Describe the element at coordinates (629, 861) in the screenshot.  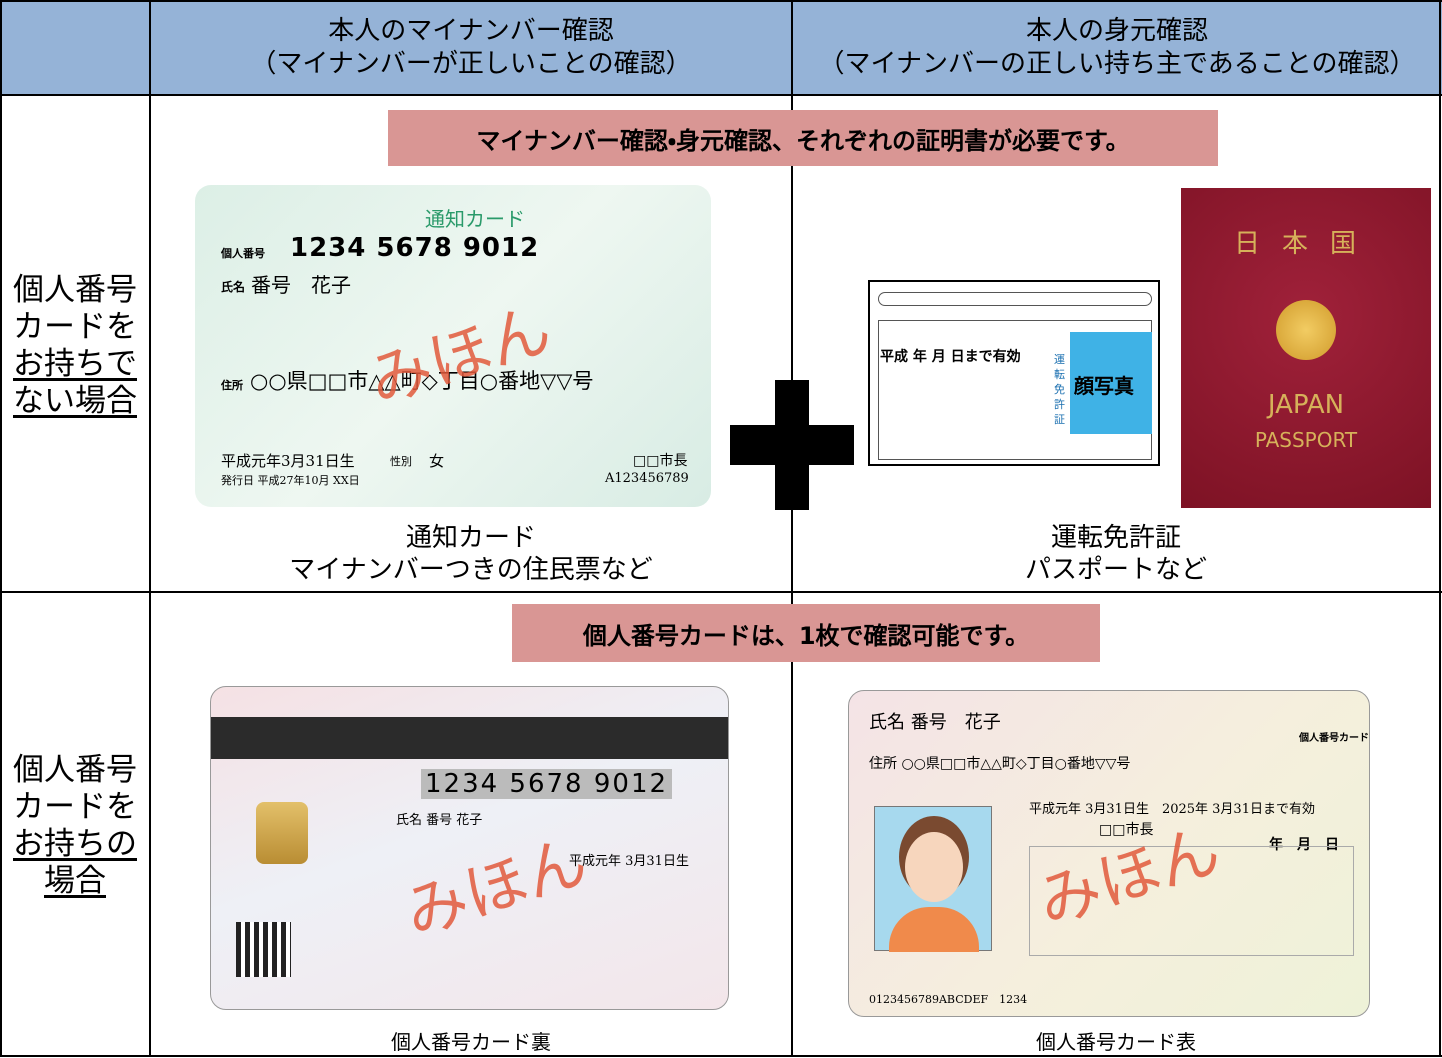
I see `card-text: 平成元年 3月31日生` at that location.